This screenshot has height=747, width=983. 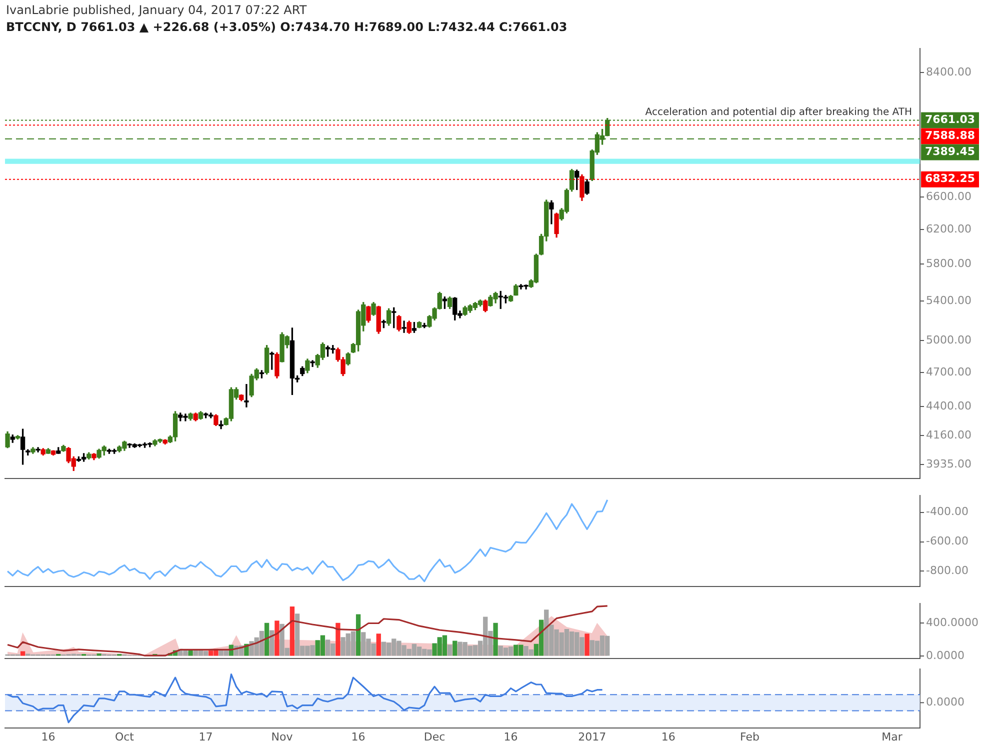 I want to click on y-tick-label: 6200.00, so click(x=949, y=229).